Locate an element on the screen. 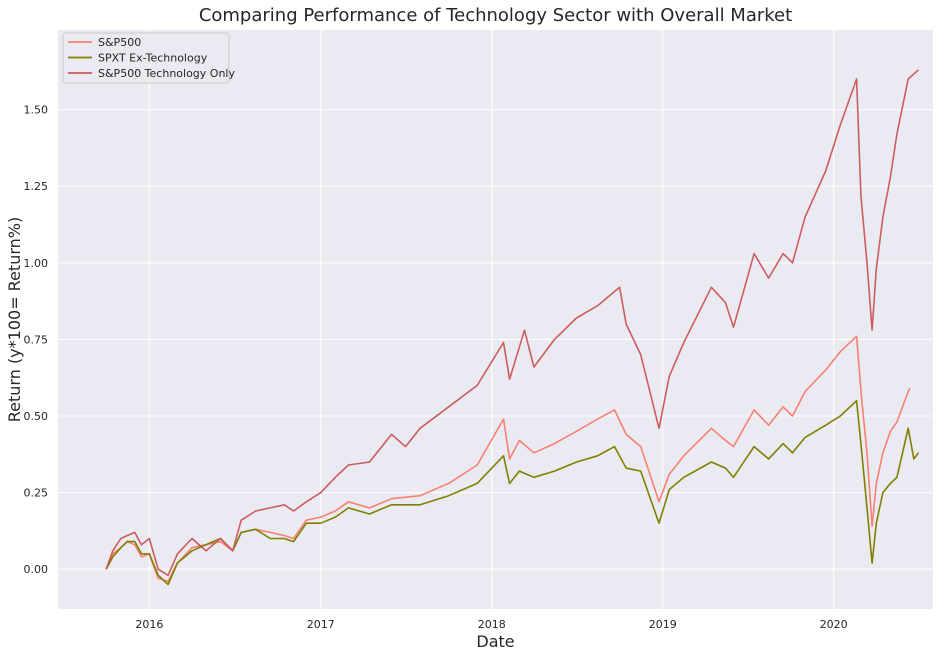  legend-box is located at coordinates (146, 58).